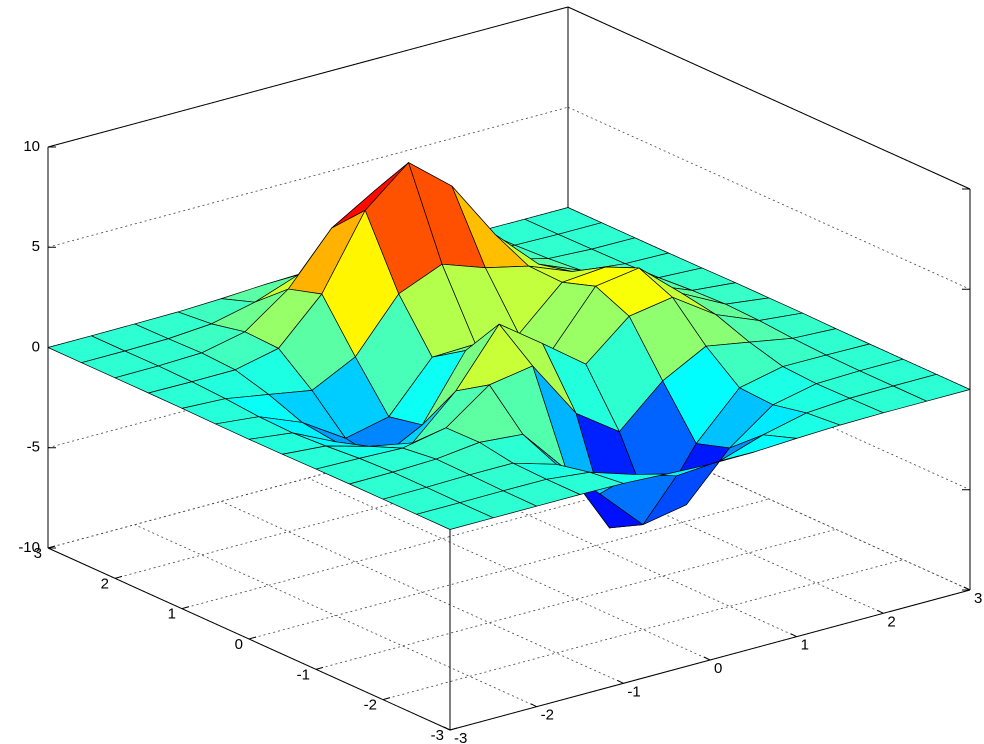  I want to click on y-tick-label: -2, so click(370, 705).